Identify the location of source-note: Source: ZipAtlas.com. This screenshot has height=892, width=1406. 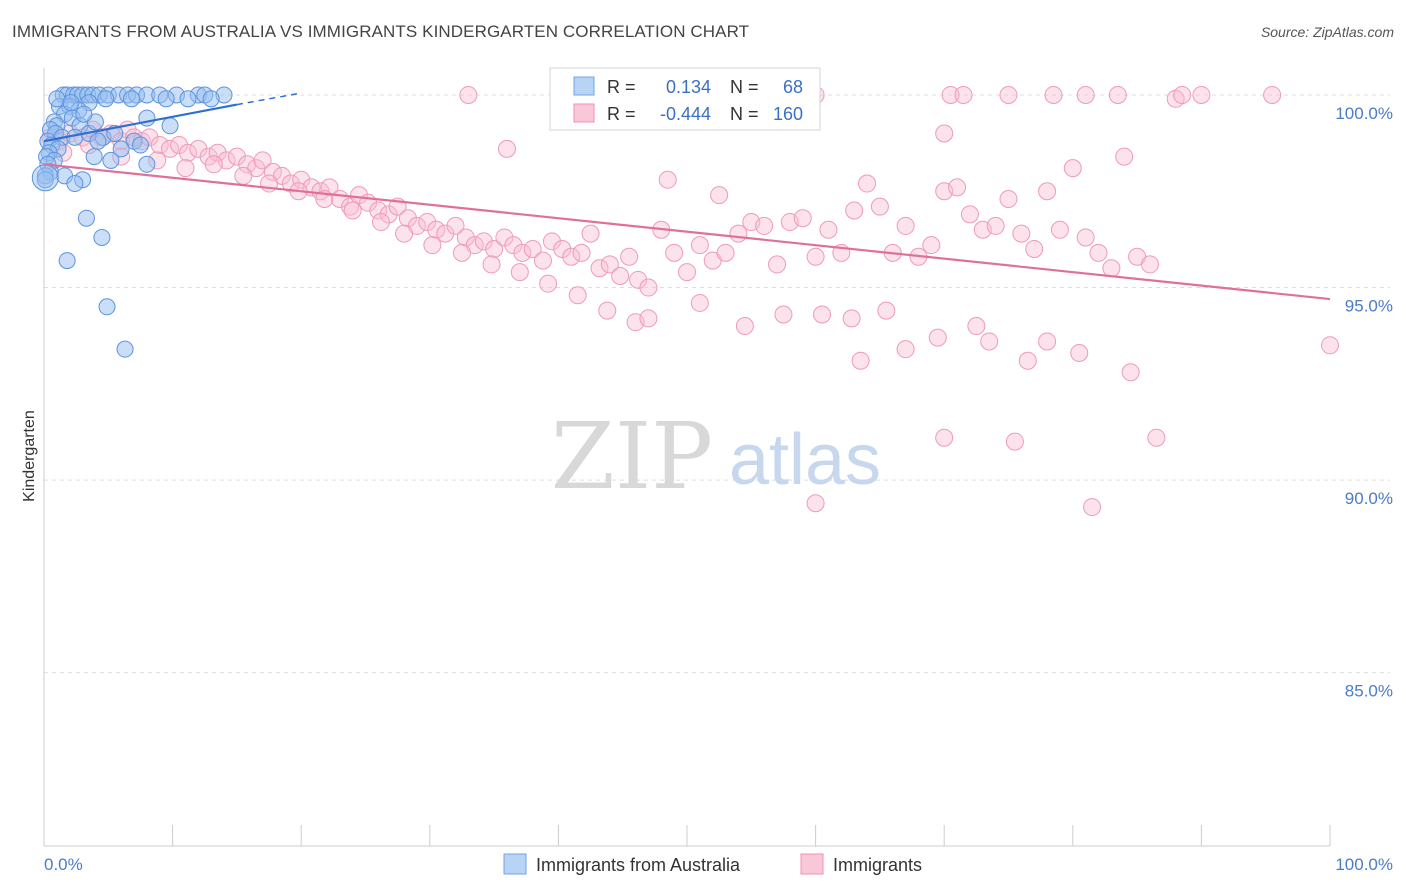
(1327, 32).